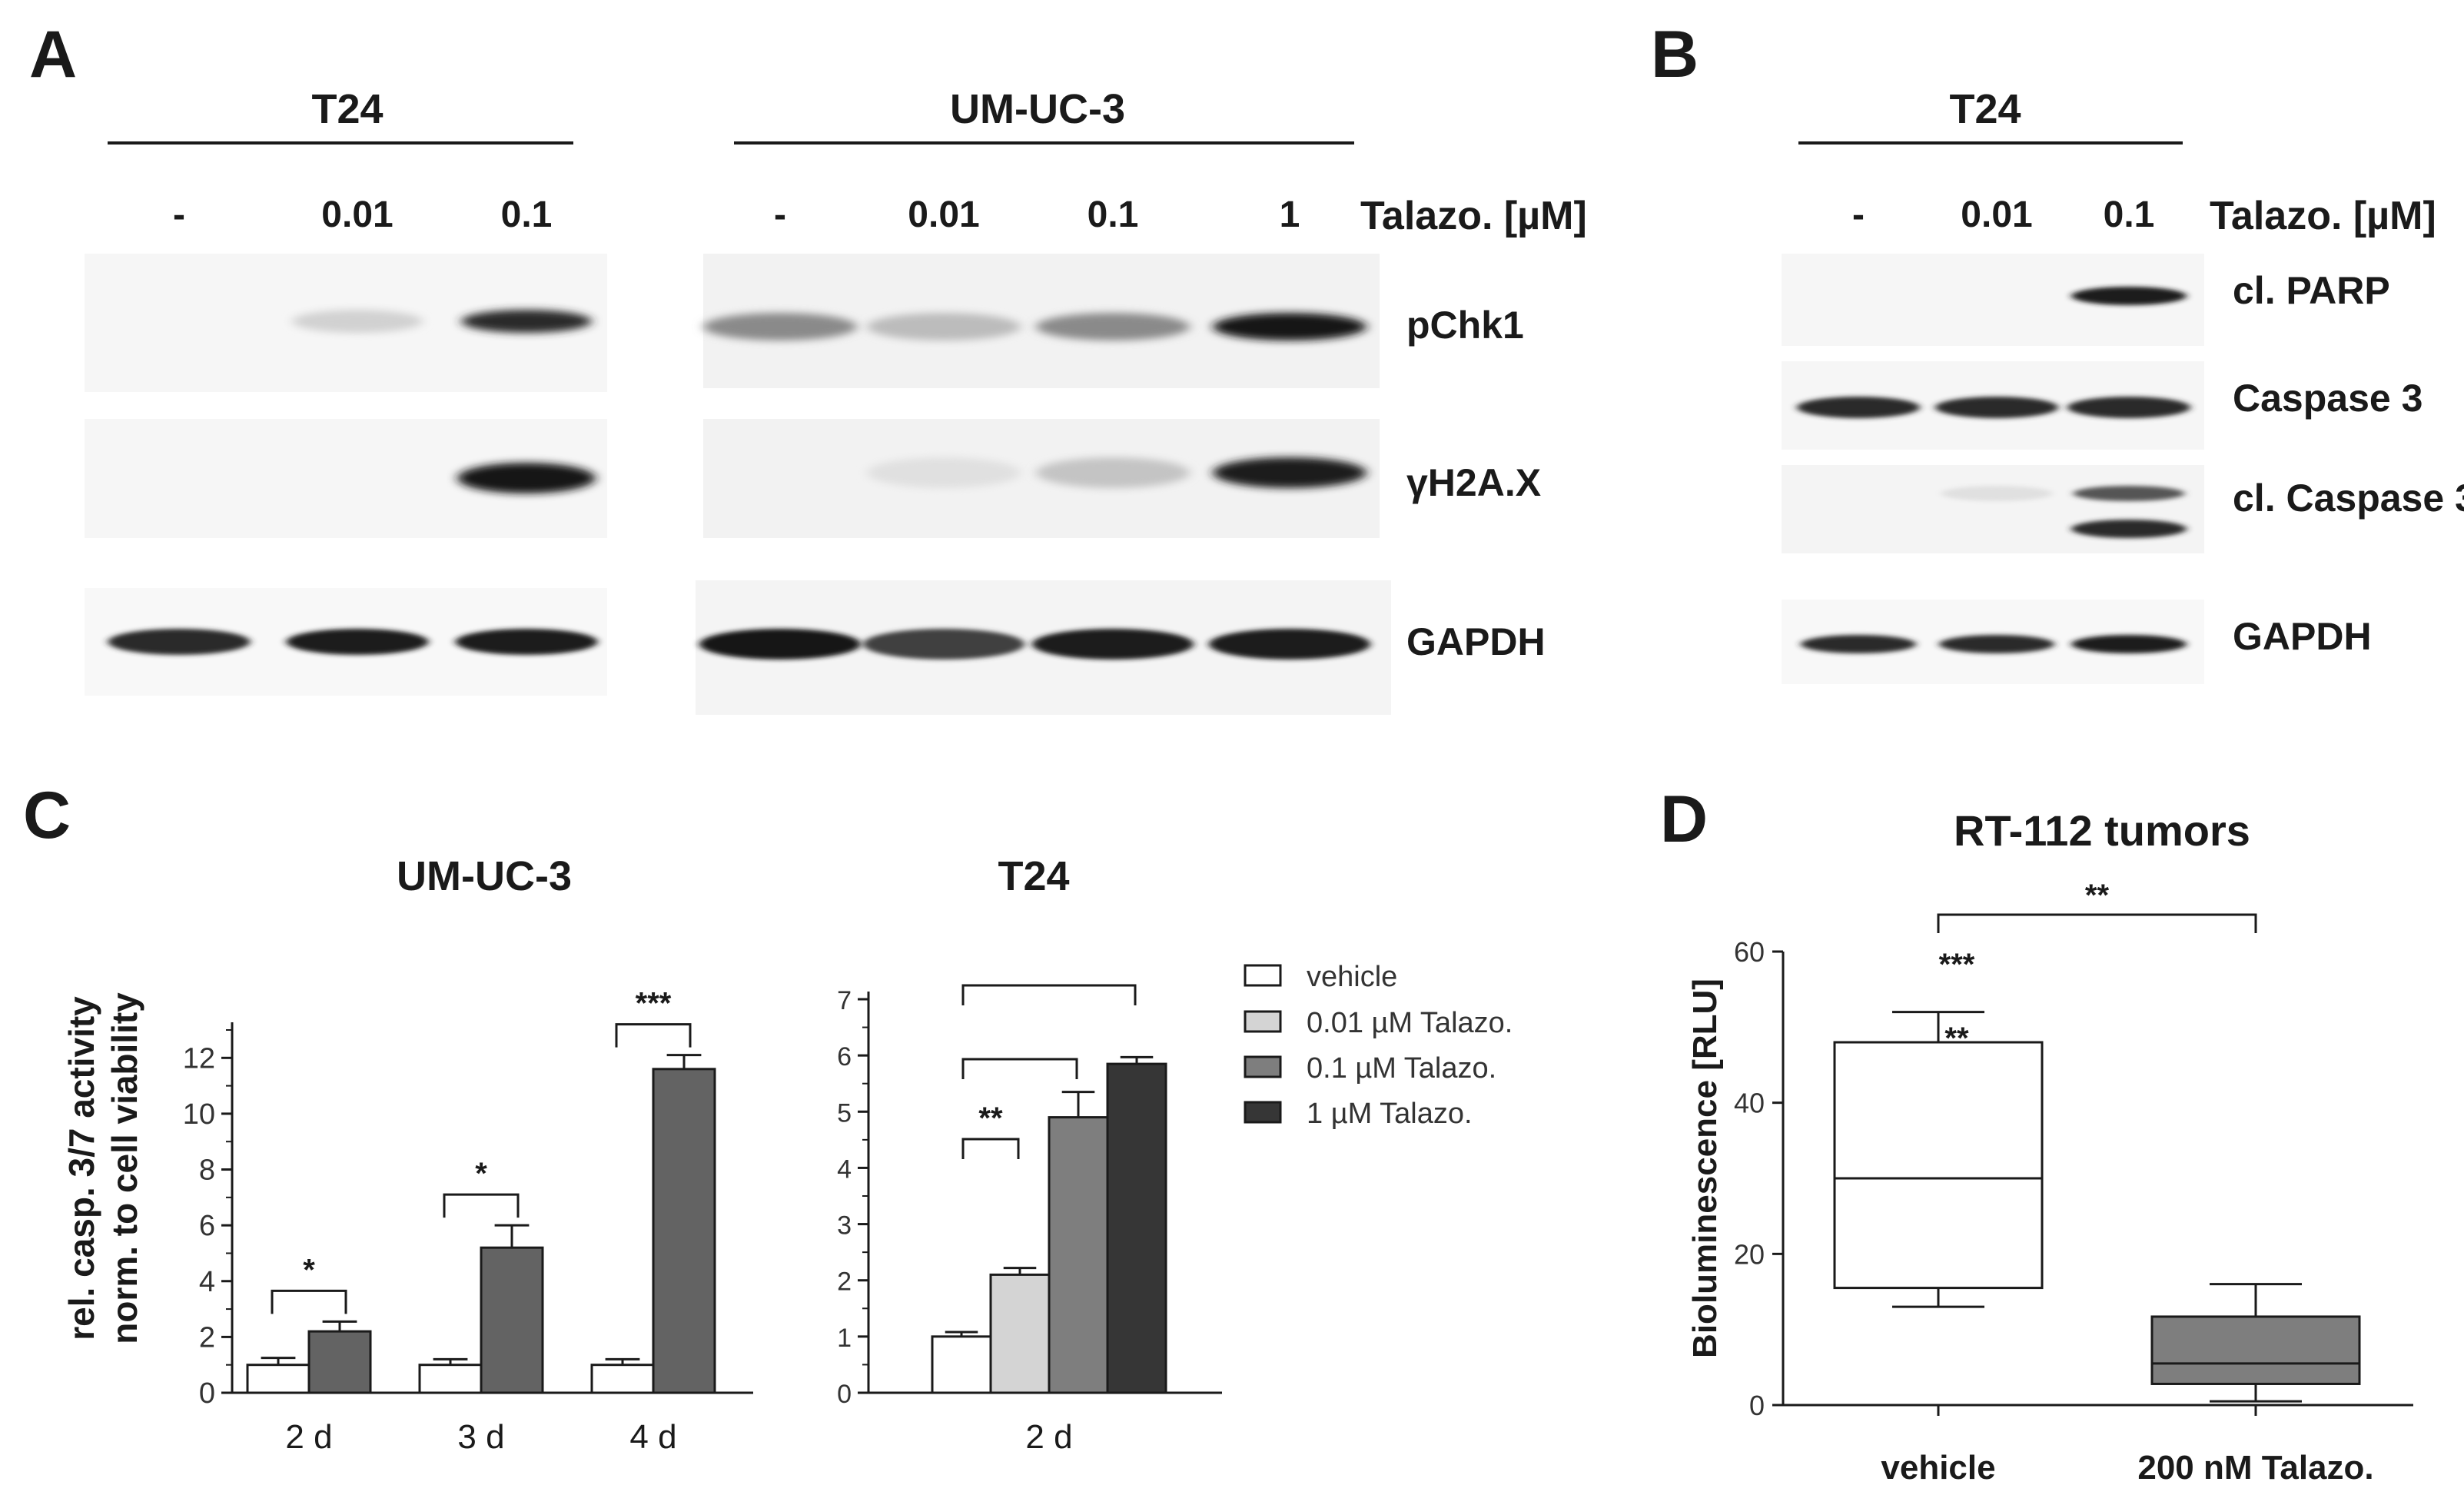 This screenshot has height=1495, width=2464. Describe the element at coordinates (207, 1170) in the screenshot. I see `y-tick-label: 8` at that location.